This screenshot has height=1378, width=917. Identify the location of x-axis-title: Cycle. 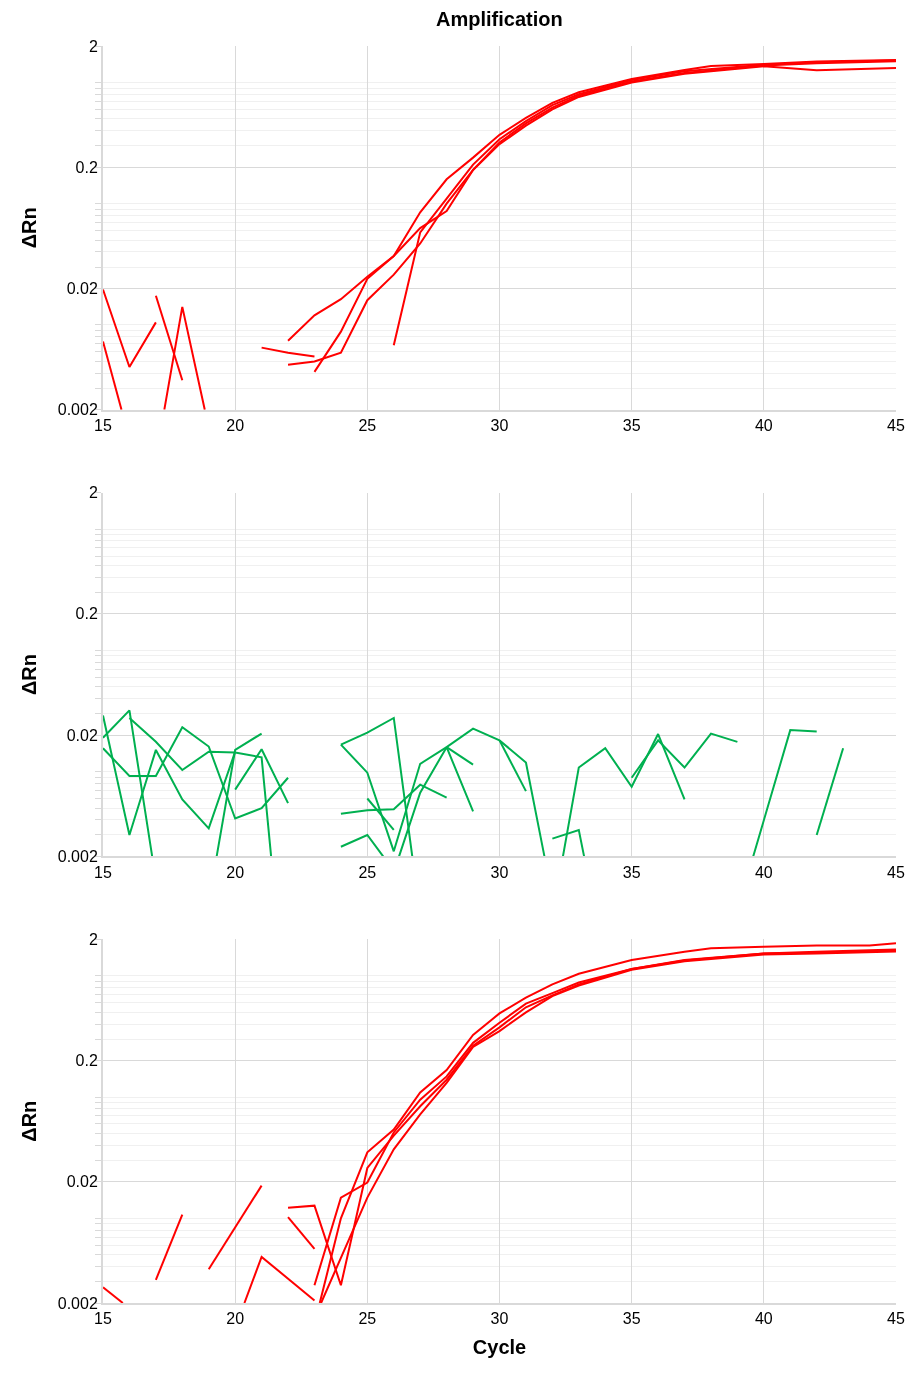
(499, 1347).